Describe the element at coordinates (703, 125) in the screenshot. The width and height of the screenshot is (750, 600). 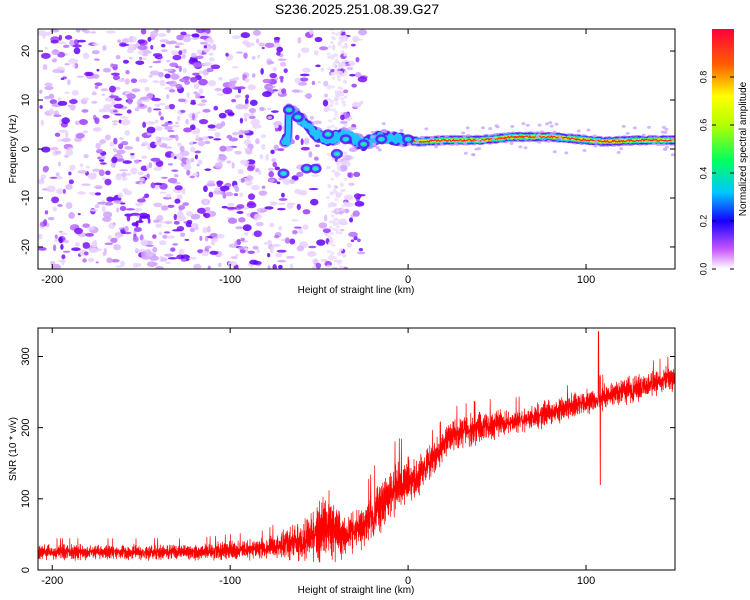
I see `colorbar-tick-label: 0.6` at that location.